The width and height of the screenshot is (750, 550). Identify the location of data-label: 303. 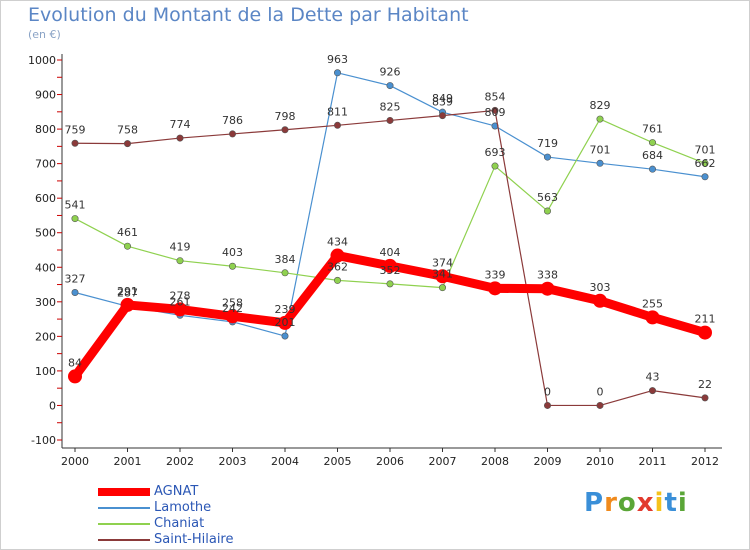
(600, 287).